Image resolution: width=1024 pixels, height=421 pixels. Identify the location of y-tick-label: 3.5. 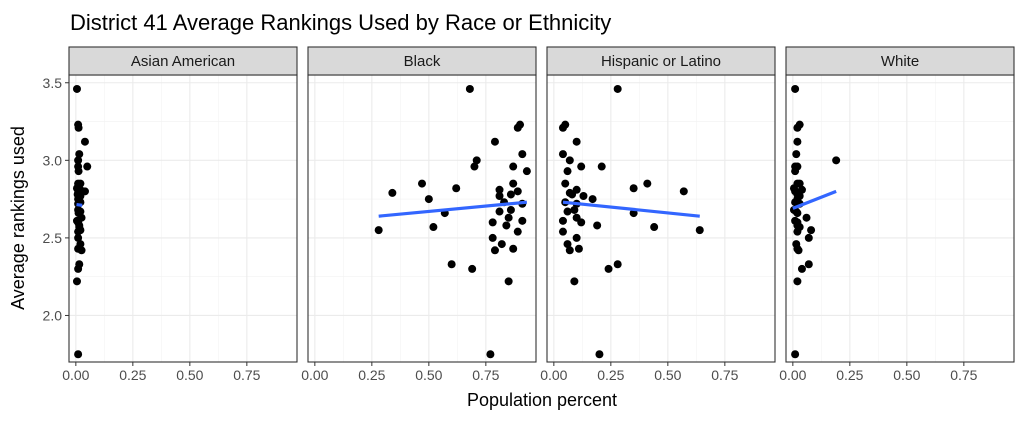
(53, 83).